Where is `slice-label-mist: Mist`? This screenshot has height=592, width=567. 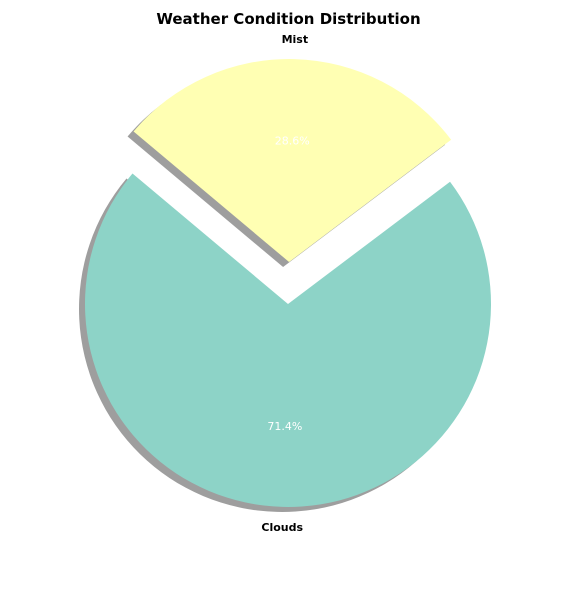 slice-label-mist: Mist is located at coordinates (295, 39).